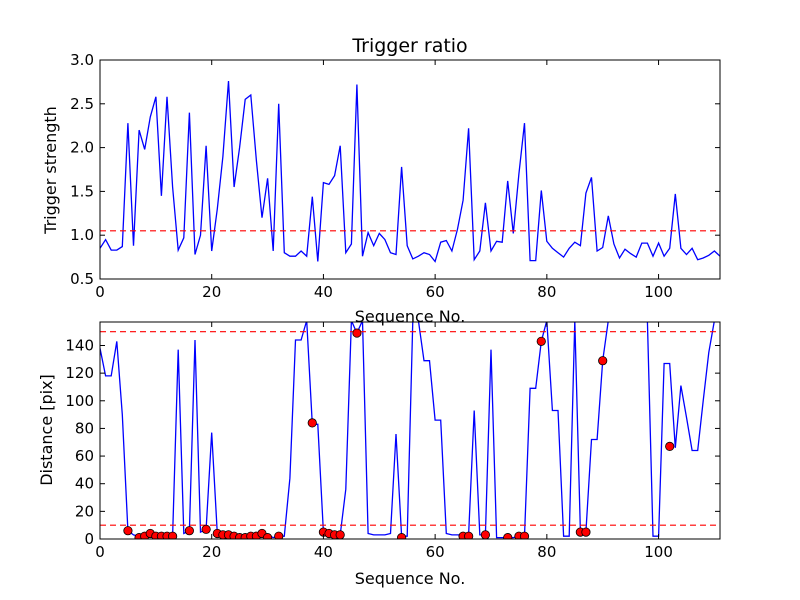 This screenshot has width=800, height=600. I want to click on y-tick-label: 80, so click(84, 428).